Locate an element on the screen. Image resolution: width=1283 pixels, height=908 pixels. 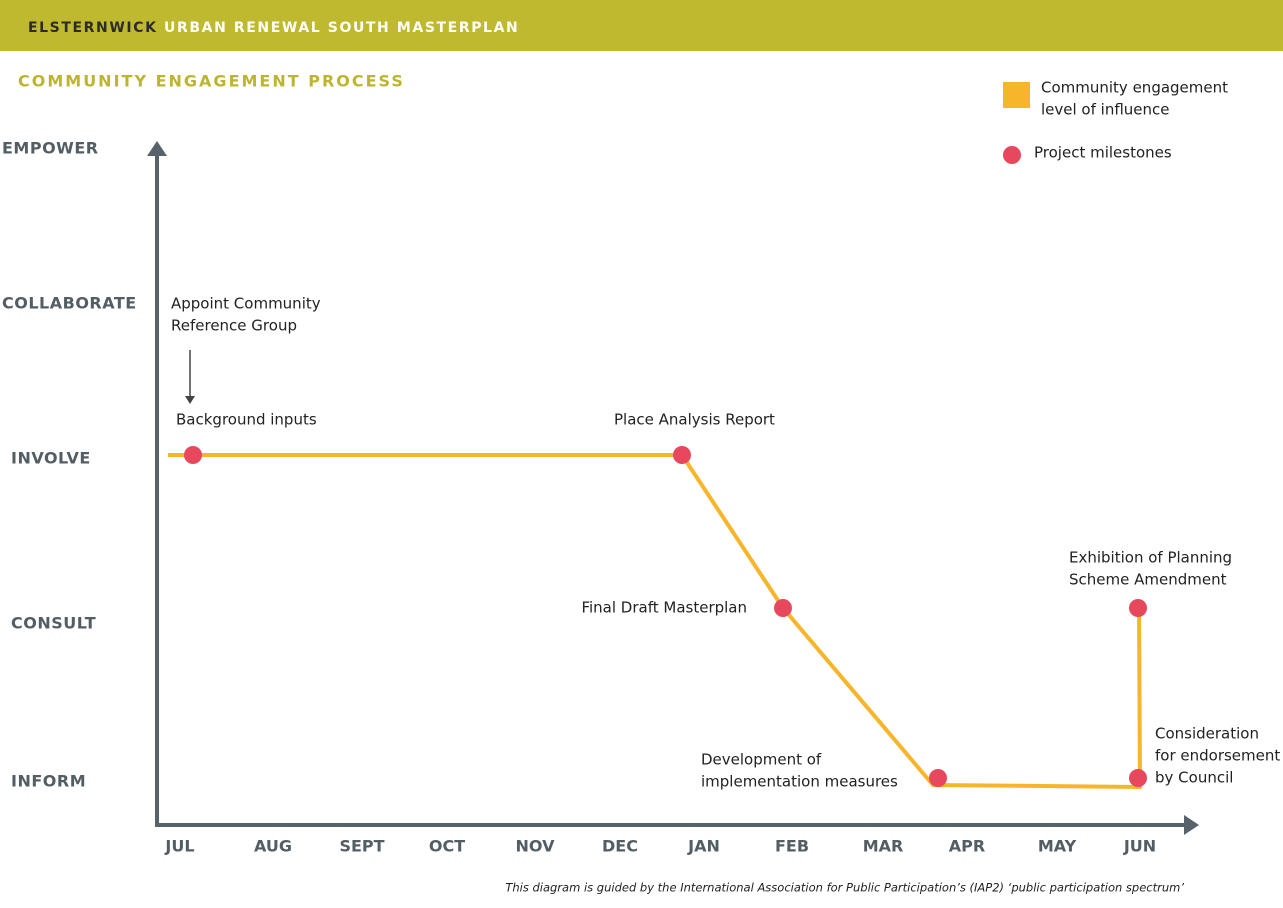
month-label: JAN is located at coordinates (703, 846).